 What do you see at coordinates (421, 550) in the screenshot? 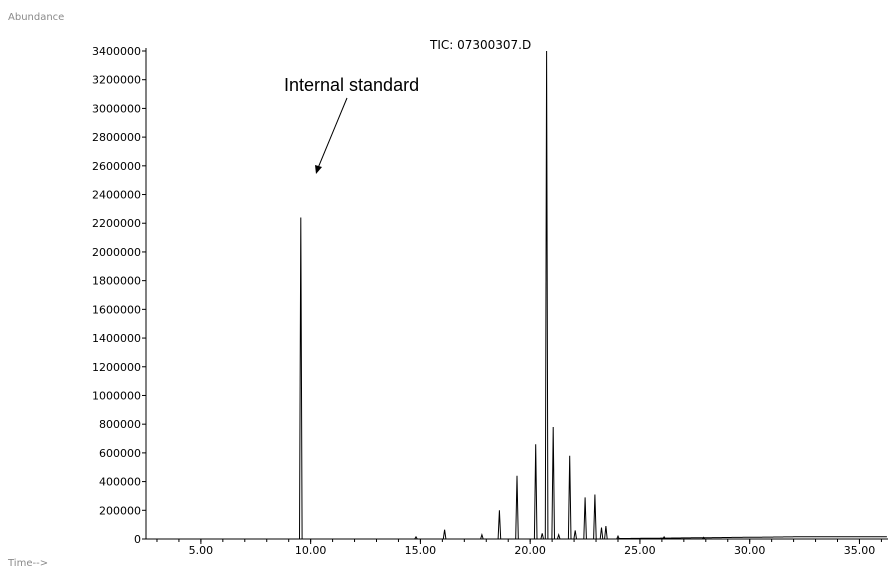
I see `x-tick-label: 15.00` at bounding box center [421, 550].